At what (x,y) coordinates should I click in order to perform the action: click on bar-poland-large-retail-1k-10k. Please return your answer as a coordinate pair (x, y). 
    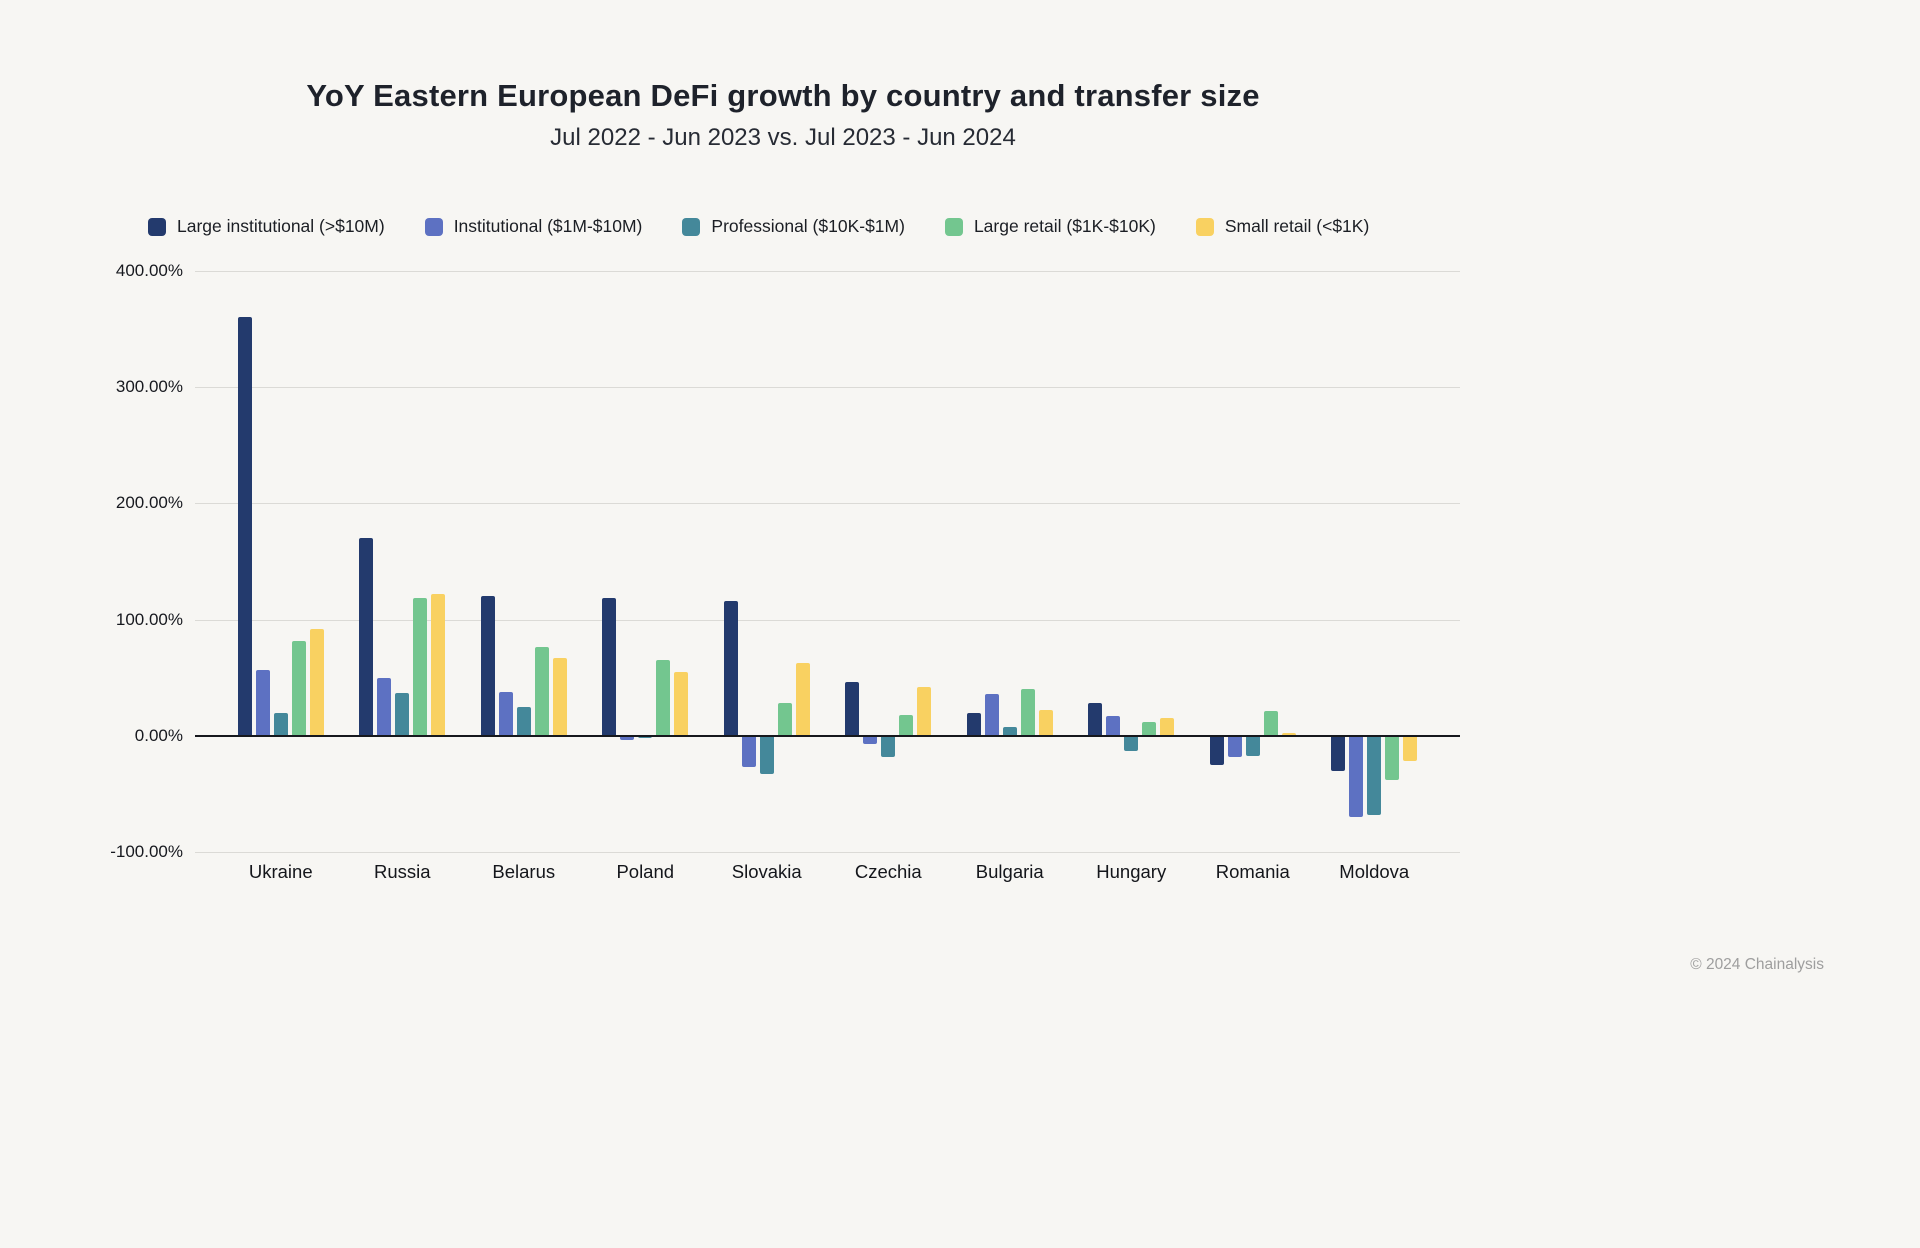
    Looking at the image, I should click on (663, 698).